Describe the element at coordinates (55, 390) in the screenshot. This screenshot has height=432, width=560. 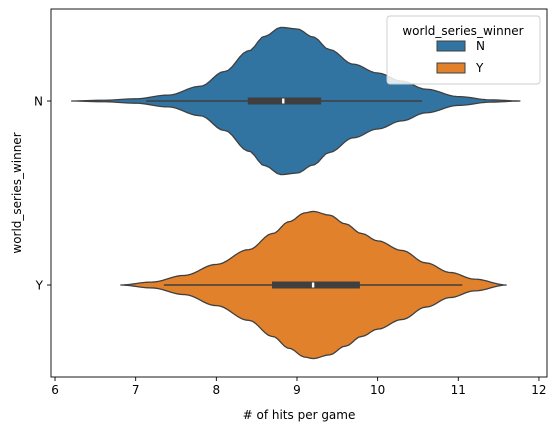
I see `x-tick-label: 6` at that location.